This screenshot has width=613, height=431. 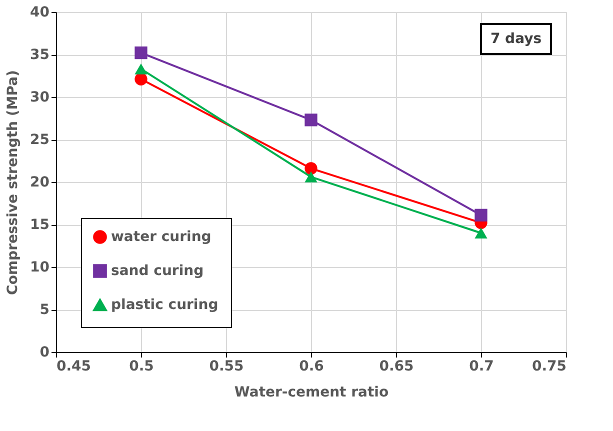 What do you see at coordinates (516, 39) in the screenshot?
I see `annotation: 7 days` at bounding box center [516, 39].